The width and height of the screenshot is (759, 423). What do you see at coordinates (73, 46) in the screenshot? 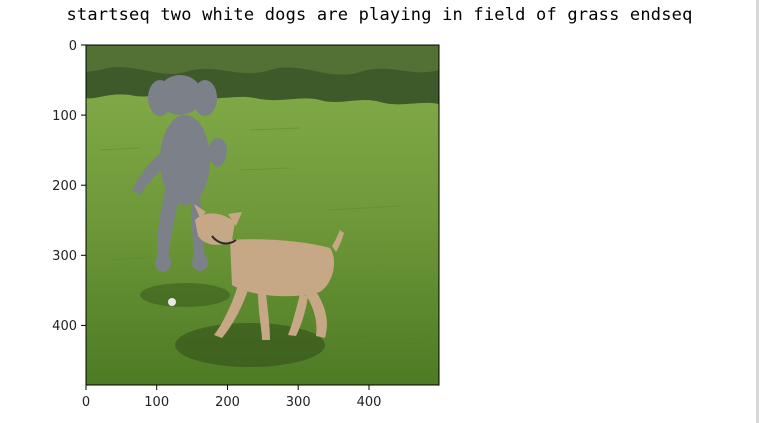
I see `y-tick-label: 0` at bounding box center [73, 46].